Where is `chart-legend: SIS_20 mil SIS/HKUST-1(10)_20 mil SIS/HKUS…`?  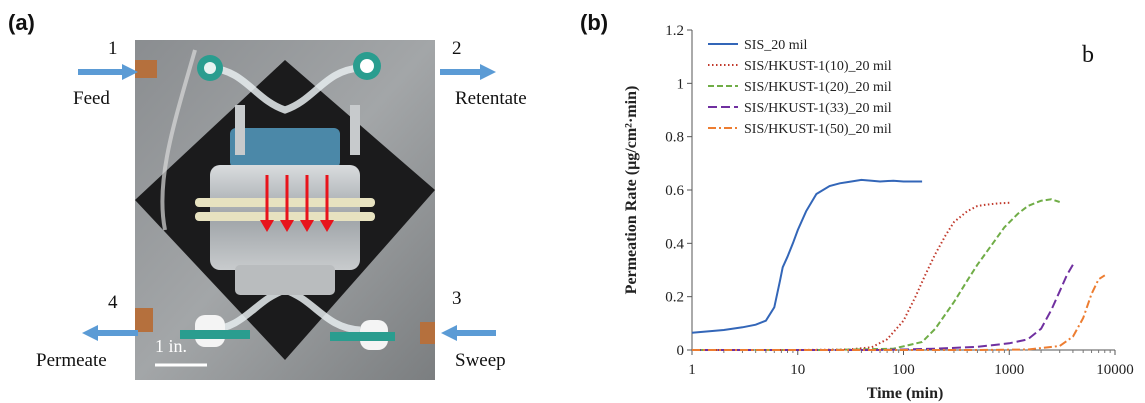 chart-legend: SIS_20 mil SIS/HKUST-1(10)_20 mil SIS/HKUS… is located at coordinates (800, 87).